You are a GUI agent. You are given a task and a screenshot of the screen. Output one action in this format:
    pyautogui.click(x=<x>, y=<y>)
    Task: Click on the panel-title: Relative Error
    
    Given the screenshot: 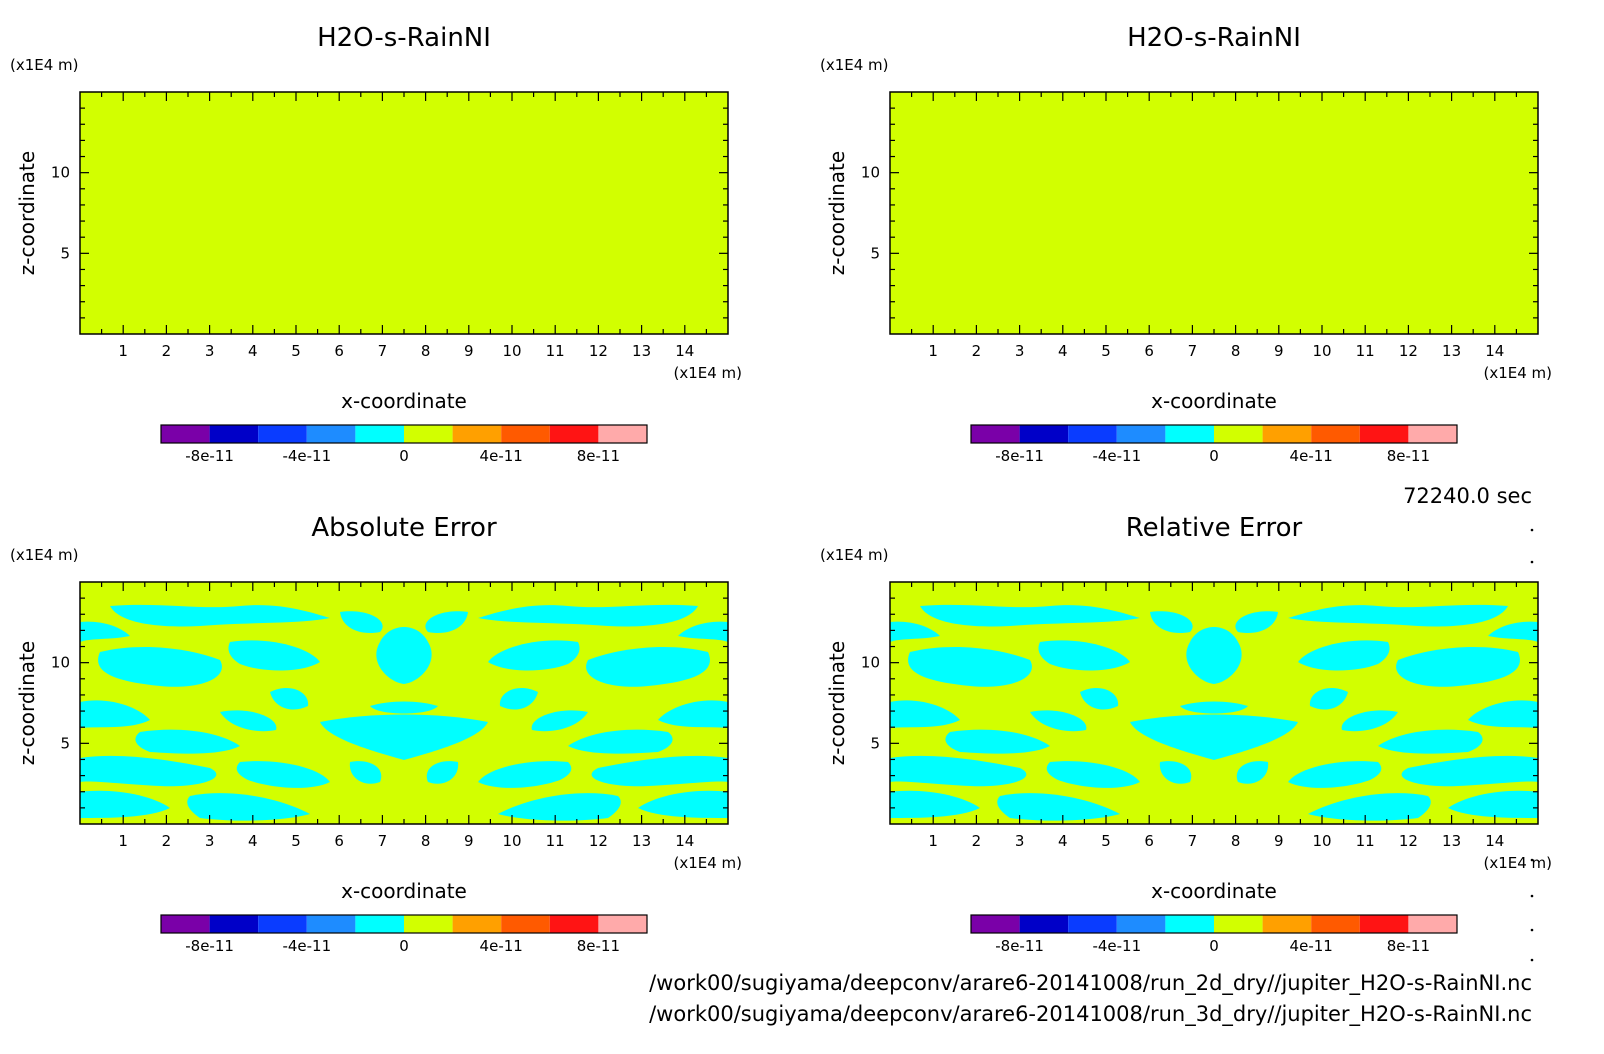 What is the action you would take?
    pyautogui.click(x=1214, y=528)
    